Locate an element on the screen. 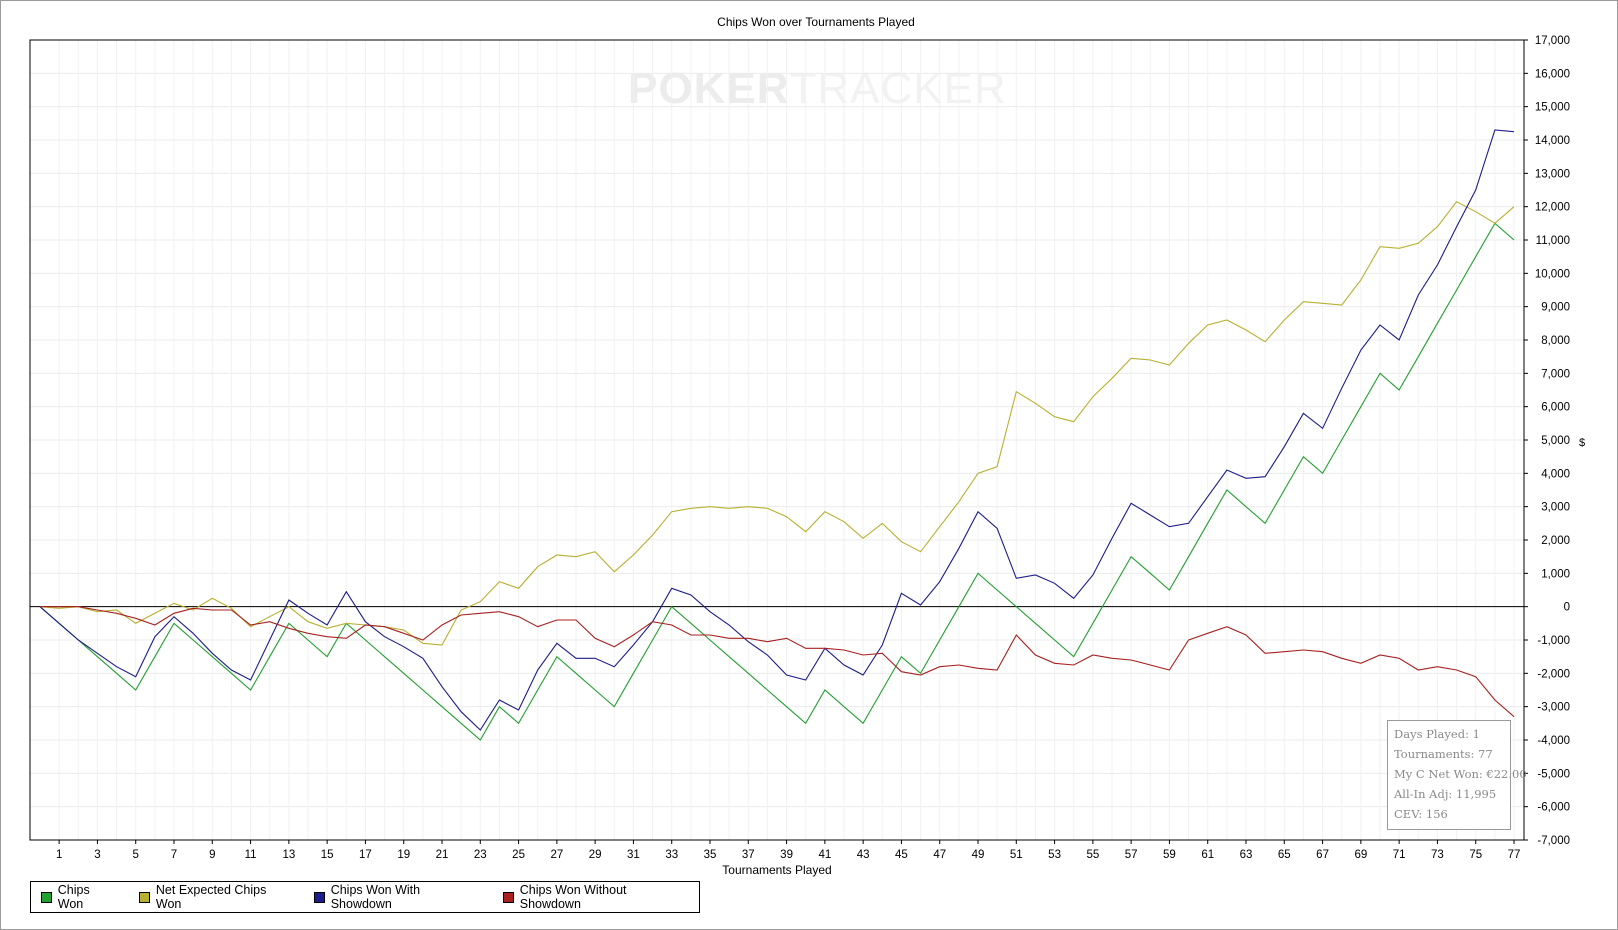 Image resolution: width=1618 pixels, height=930 pixels. x-tick-label: 39 is located at coordinates (786, 855).